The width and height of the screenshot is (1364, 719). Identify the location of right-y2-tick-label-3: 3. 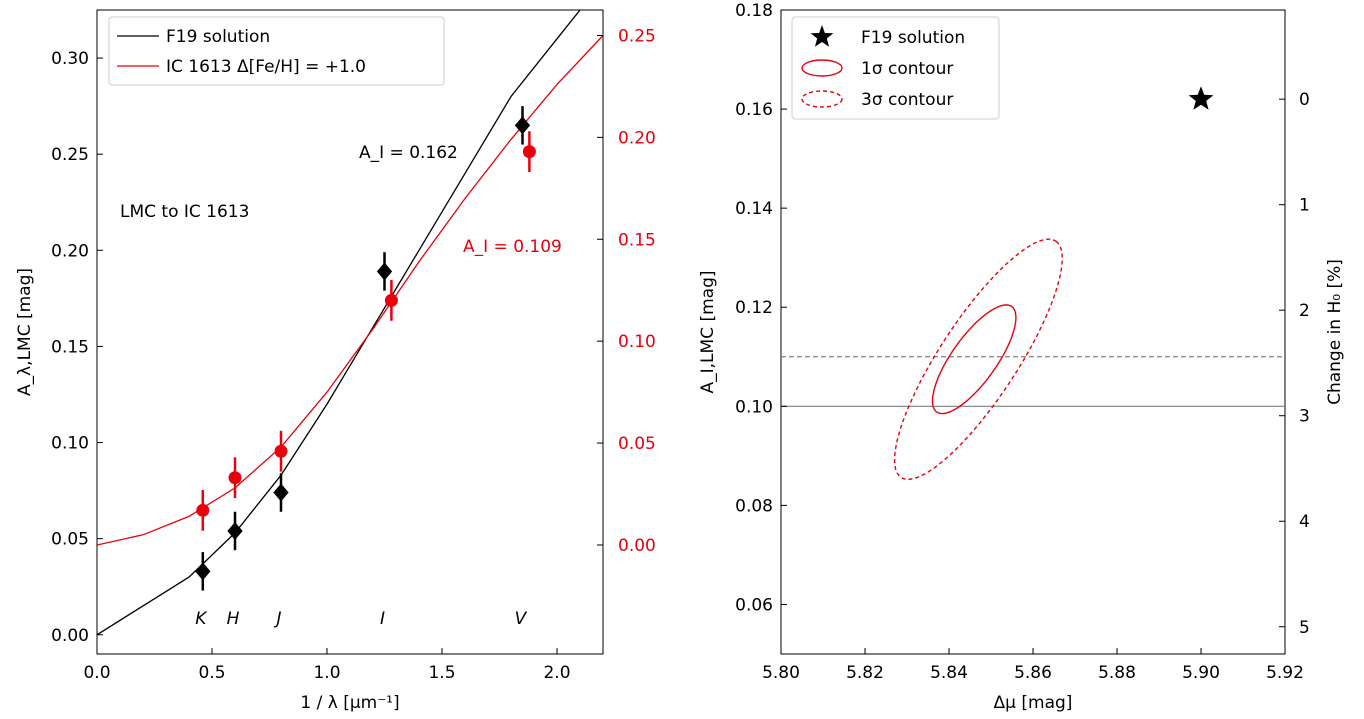
(1304, 417).